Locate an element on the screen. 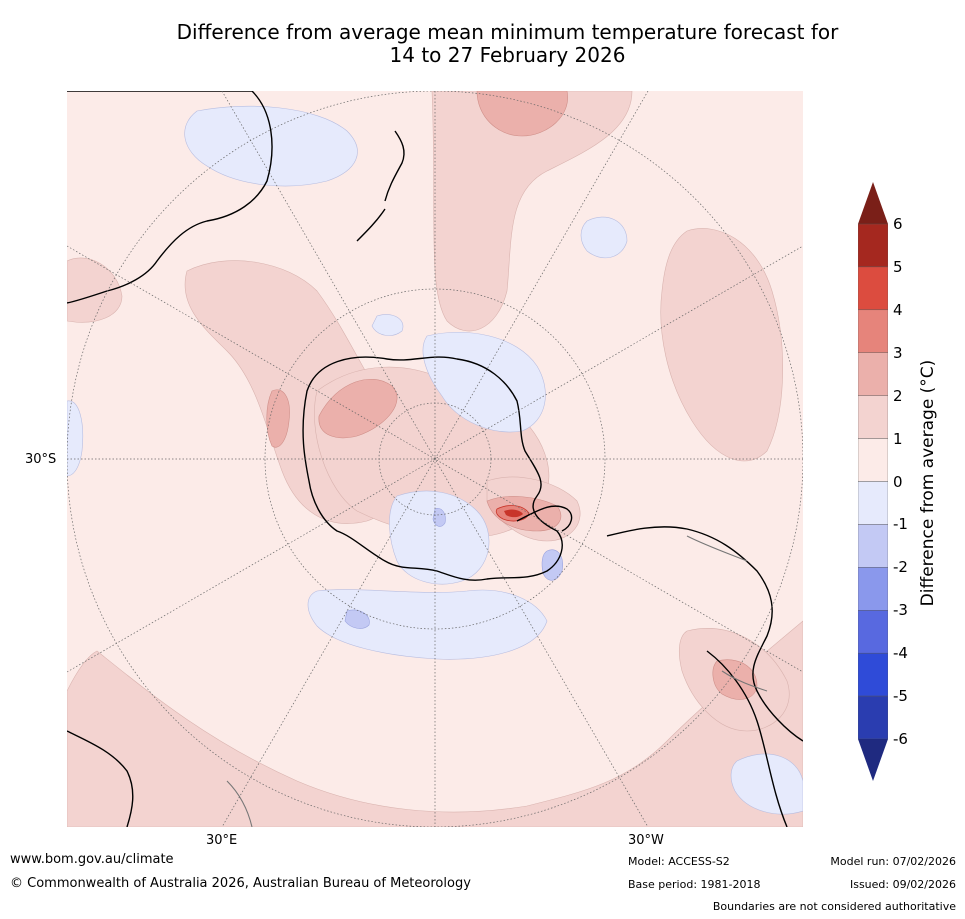 The width and height of the screenshot is (965, 919). warm-core-pacific is located at coordinates (522, 114).